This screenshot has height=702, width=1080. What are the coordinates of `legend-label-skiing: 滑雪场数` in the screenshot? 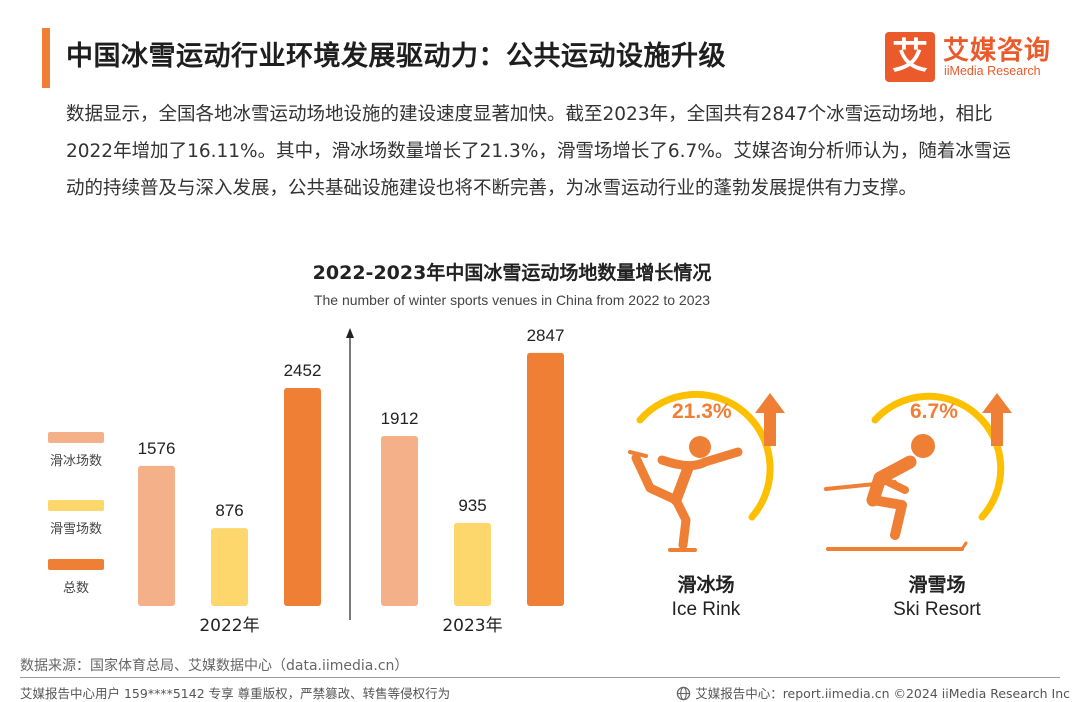 It's located at (75, 529).